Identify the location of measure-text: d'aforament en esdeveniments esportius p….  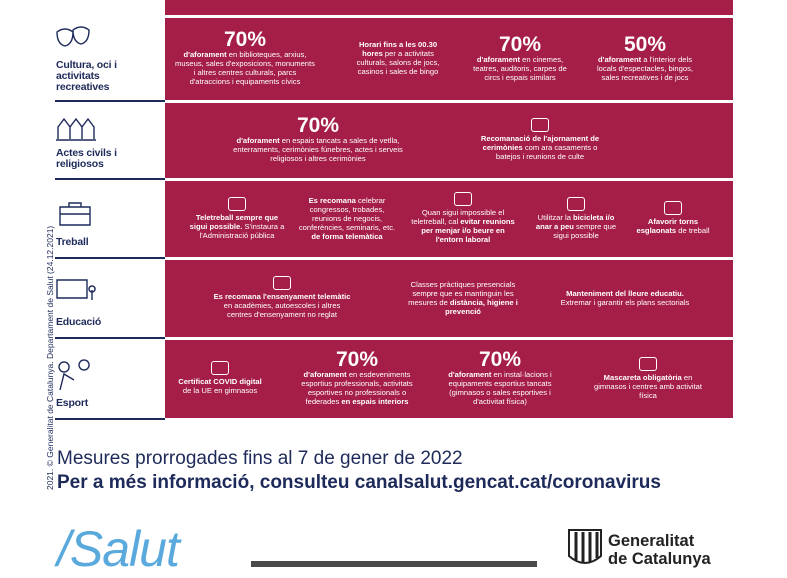
(357, 388).